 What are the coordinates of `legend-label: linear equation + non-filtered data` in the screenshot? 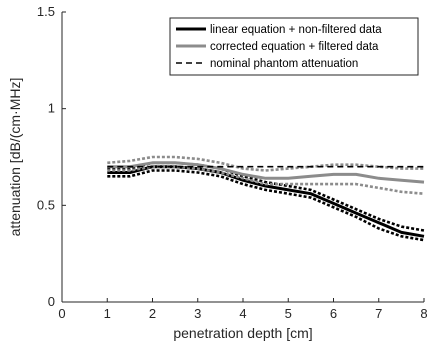 It's located at (296, 30).